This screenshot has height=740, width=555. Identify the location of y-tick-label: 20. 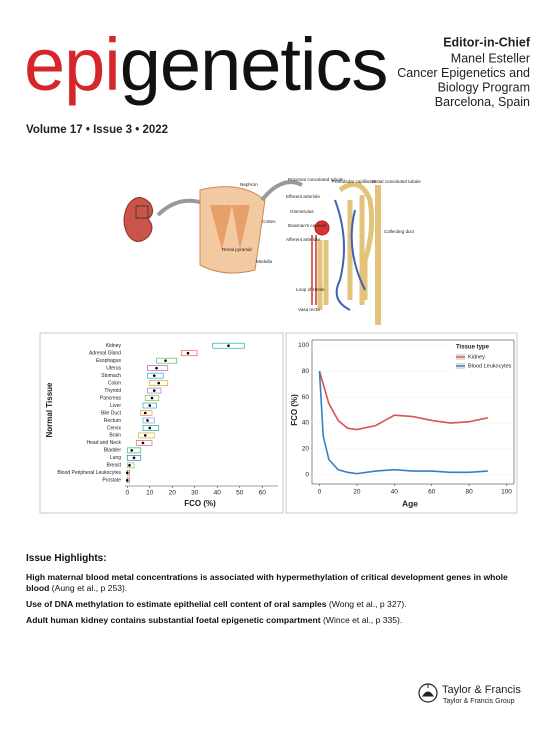
(306, 449).